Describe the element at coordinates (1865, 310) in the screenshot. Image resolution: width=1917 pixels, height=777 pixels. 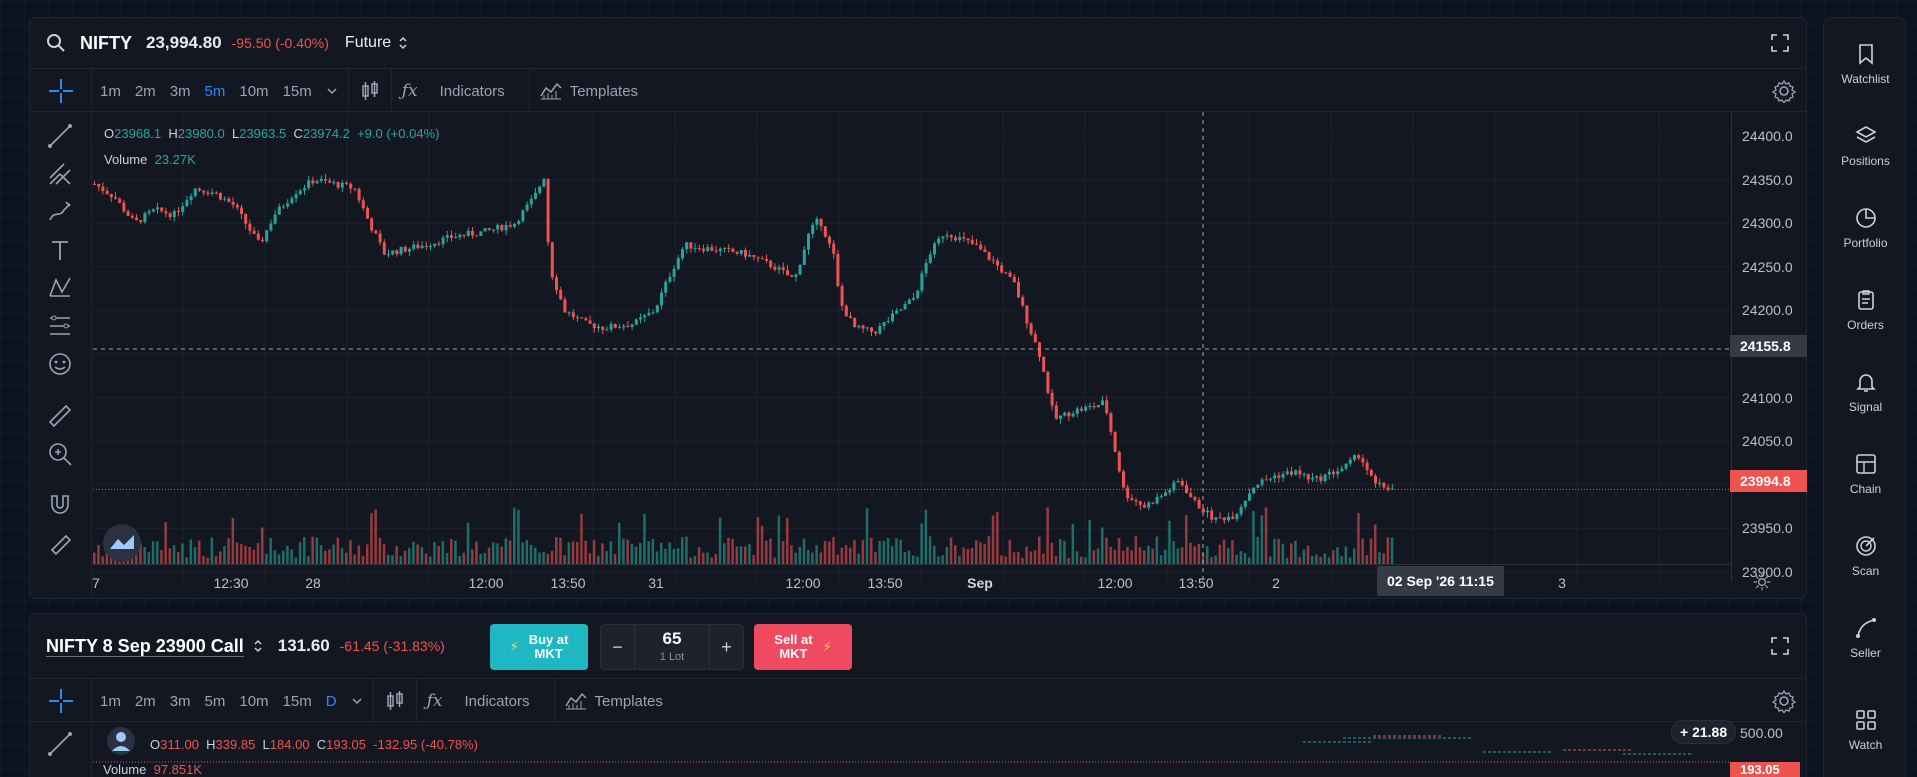
I see `sidebar-item-orders: Orders` at that location.